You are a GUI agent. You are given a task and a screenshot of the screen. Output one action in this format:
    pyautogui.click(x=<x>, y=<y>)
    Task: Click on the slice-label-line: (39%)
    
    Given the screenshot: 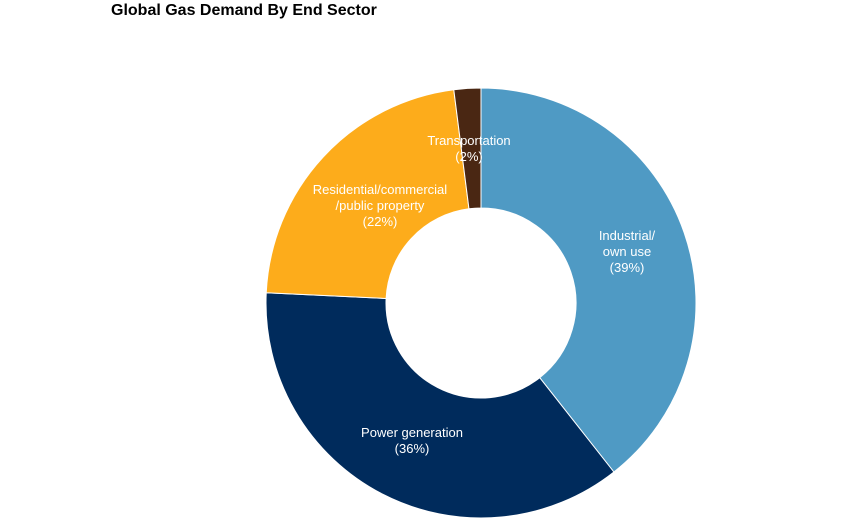 What is the action you would take?
    pyautogui.click(x=627, y=267)
    